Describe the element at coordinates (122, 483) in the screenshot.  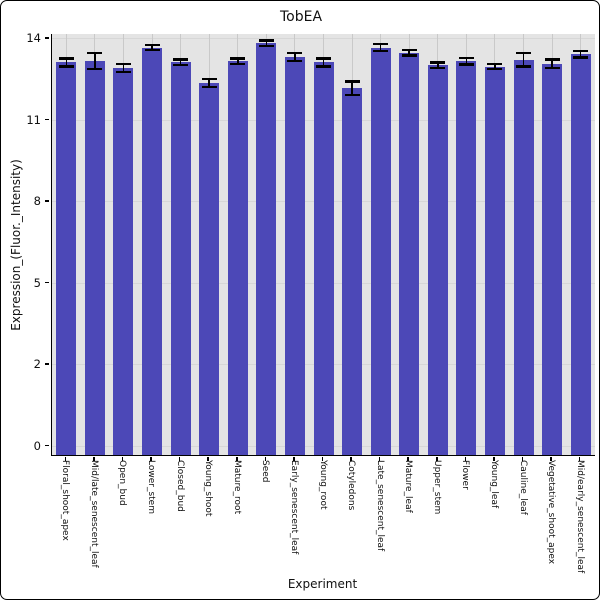
I see `x-tick-label: Open_bud` at that location.